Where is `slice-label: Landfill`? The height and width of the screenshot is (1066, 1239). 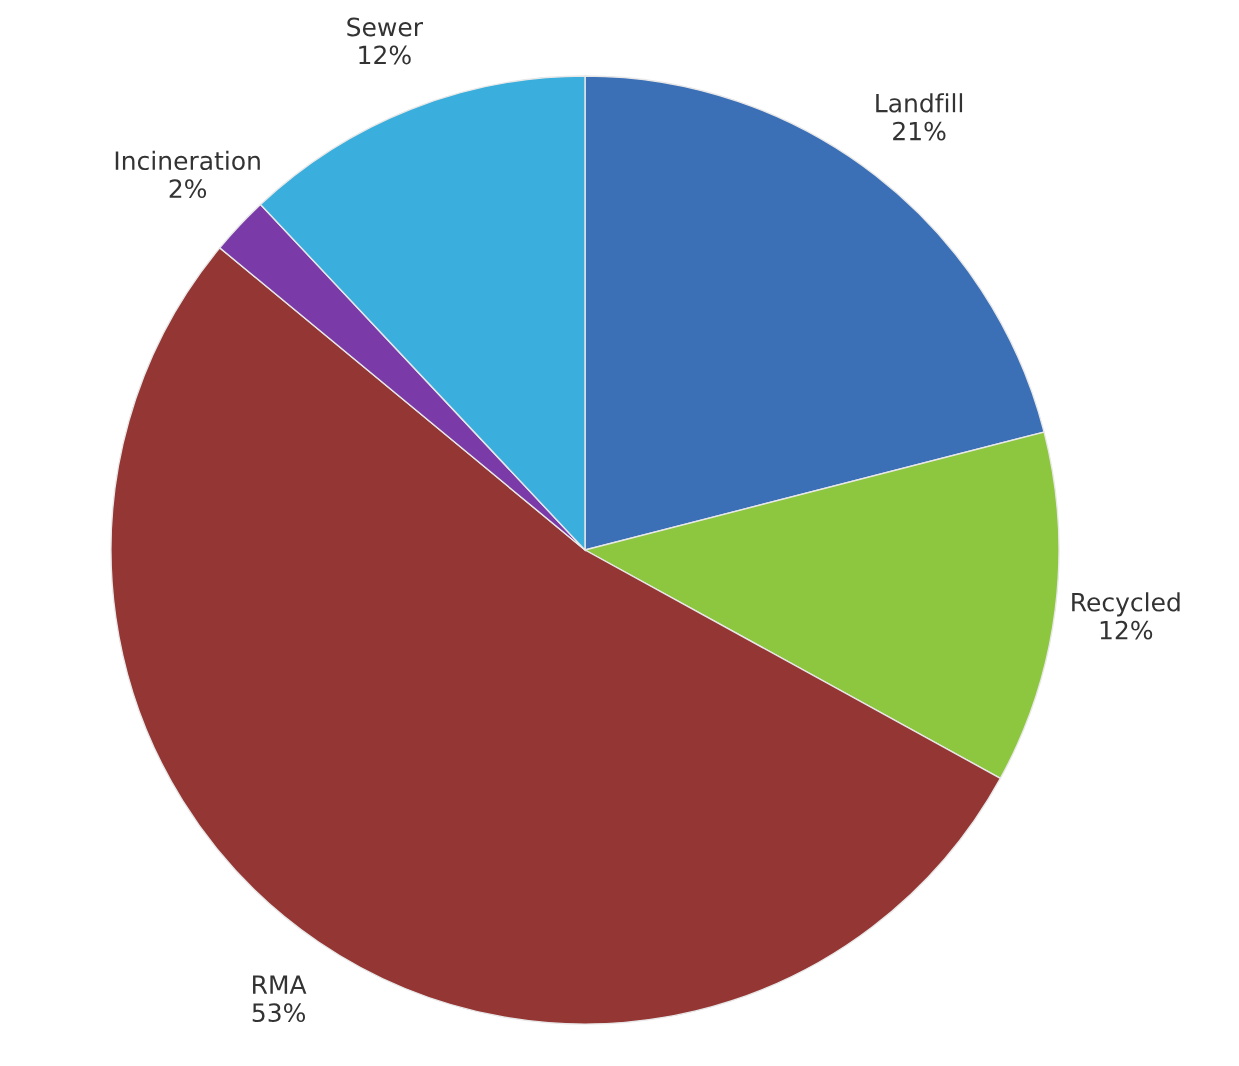 slice-label: Landfill is located at coordinates (919, 103).